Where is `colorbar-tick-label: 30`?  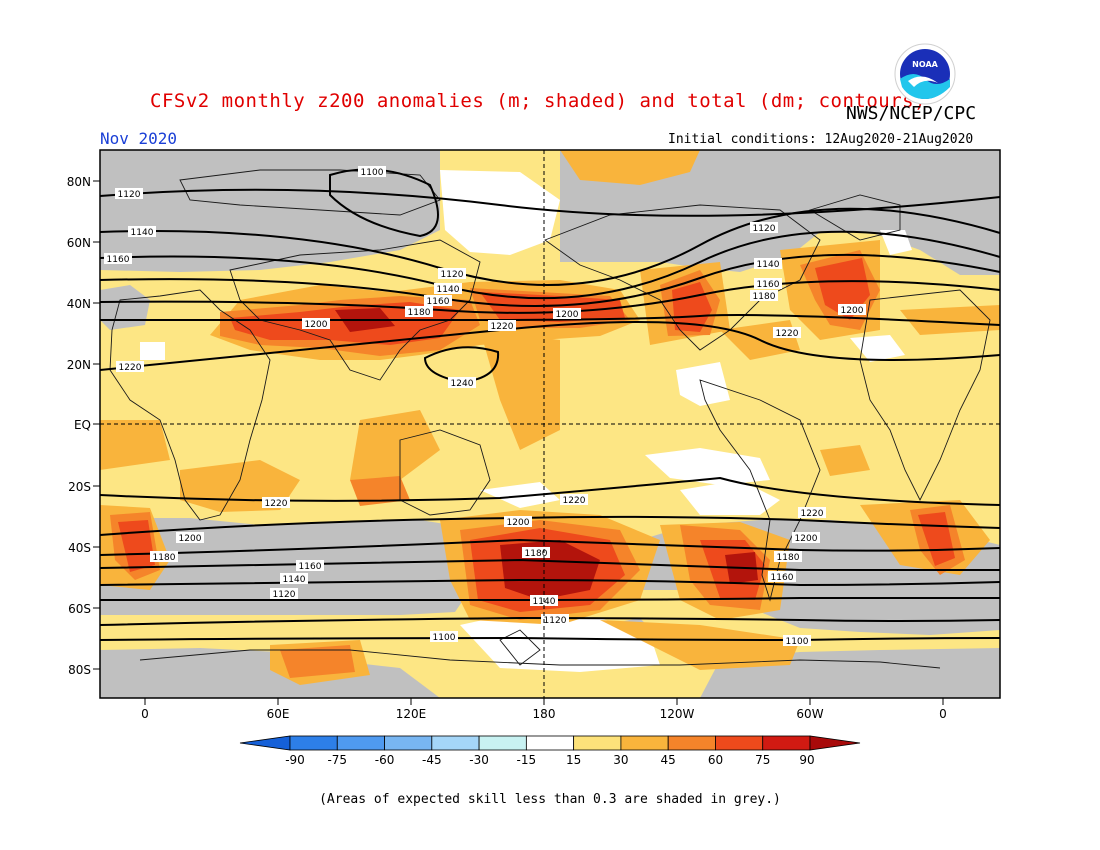 colorbar-tick-label: 30 is located at coordinates (620, 760).